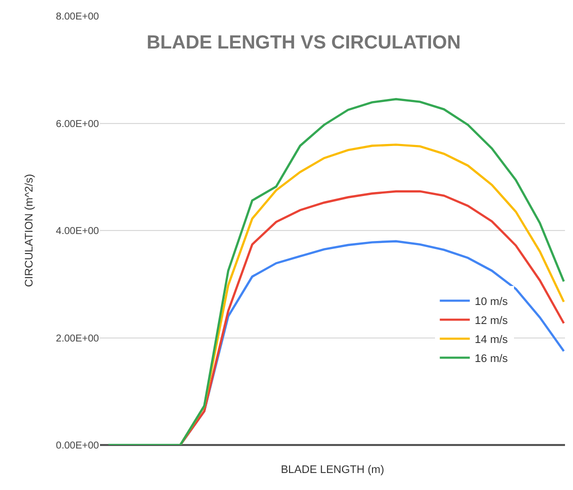 The height and width of the screenshot is (490, 573). What do you see at coordinates (30, 231) in the screenshot?
I see `y-axis-title: CIRCULATION (m^2/s)` at bounding box center [30, 231].